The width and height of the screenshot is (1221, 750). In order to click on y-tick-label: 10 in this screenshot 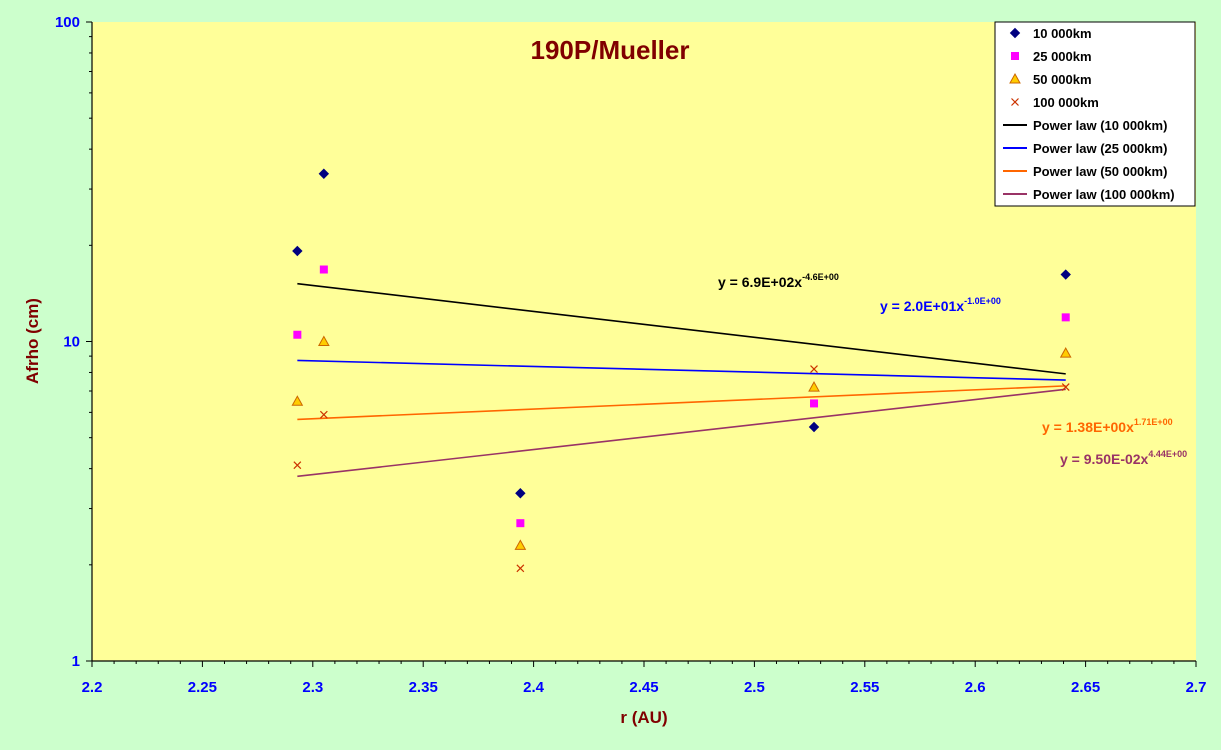, I will do `click(71, 342)`.